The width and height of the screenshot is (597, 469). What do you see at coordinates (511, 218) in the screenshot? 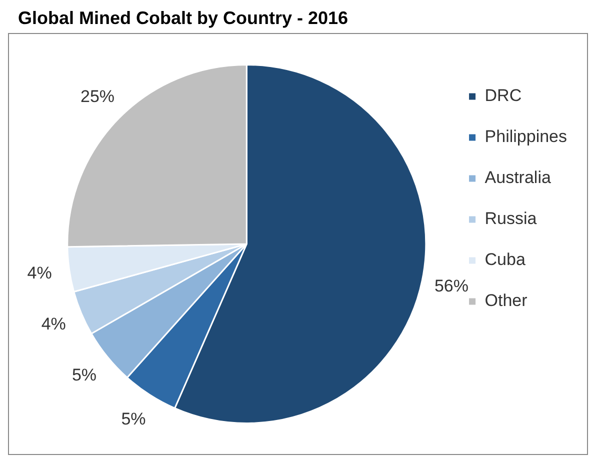
I see `legend-label: Russia` at bounding box center [511, 218].